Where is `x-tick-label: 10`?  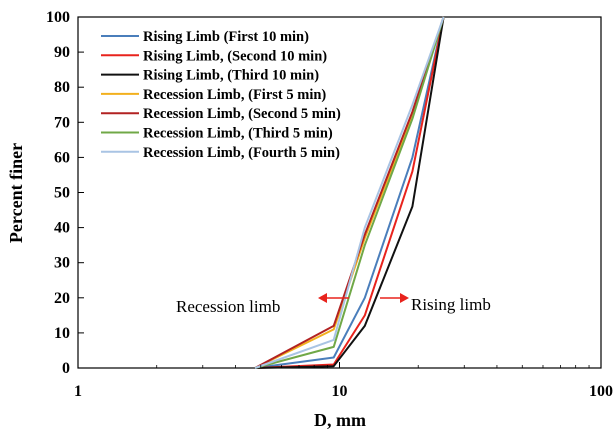
x-tick-label: 10 is located at coordinates (340, 391).